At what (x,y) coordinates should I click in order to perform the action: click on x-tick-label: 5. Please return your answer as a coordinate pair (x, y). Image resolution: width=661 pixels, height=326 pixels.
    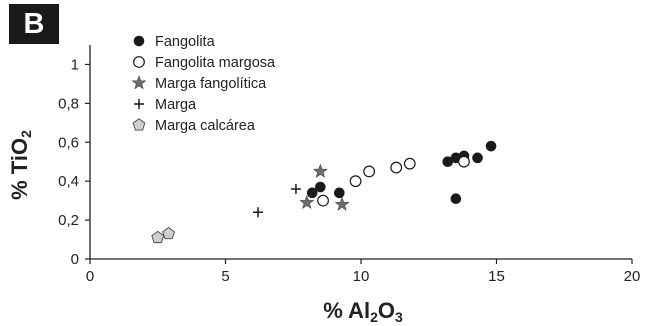
    Looking at the image, I should click on (225, 276).